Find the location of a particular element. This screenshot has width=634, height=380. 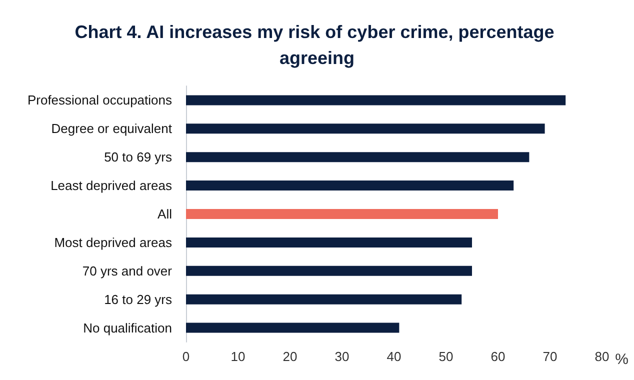

y-tick-label: Least deprived areas is located at coordinates (111, 186).